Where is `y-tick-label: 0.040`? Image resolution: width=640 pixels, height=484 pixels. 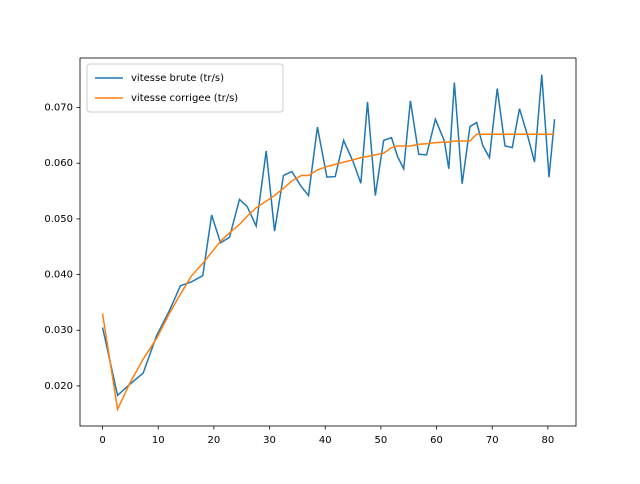
y-tick-label: 0.040 is located at coordinates (58, 275).